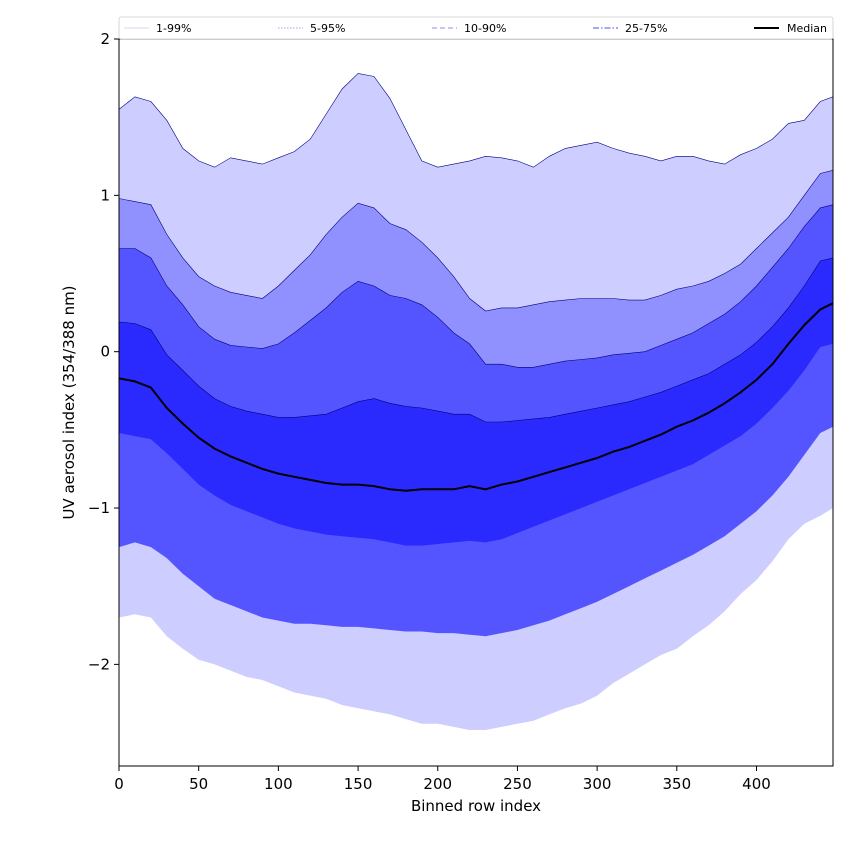  Describe the element at coordinates (646, 28) in the screenshot. I see `legend-label: 25-75%` at that location.